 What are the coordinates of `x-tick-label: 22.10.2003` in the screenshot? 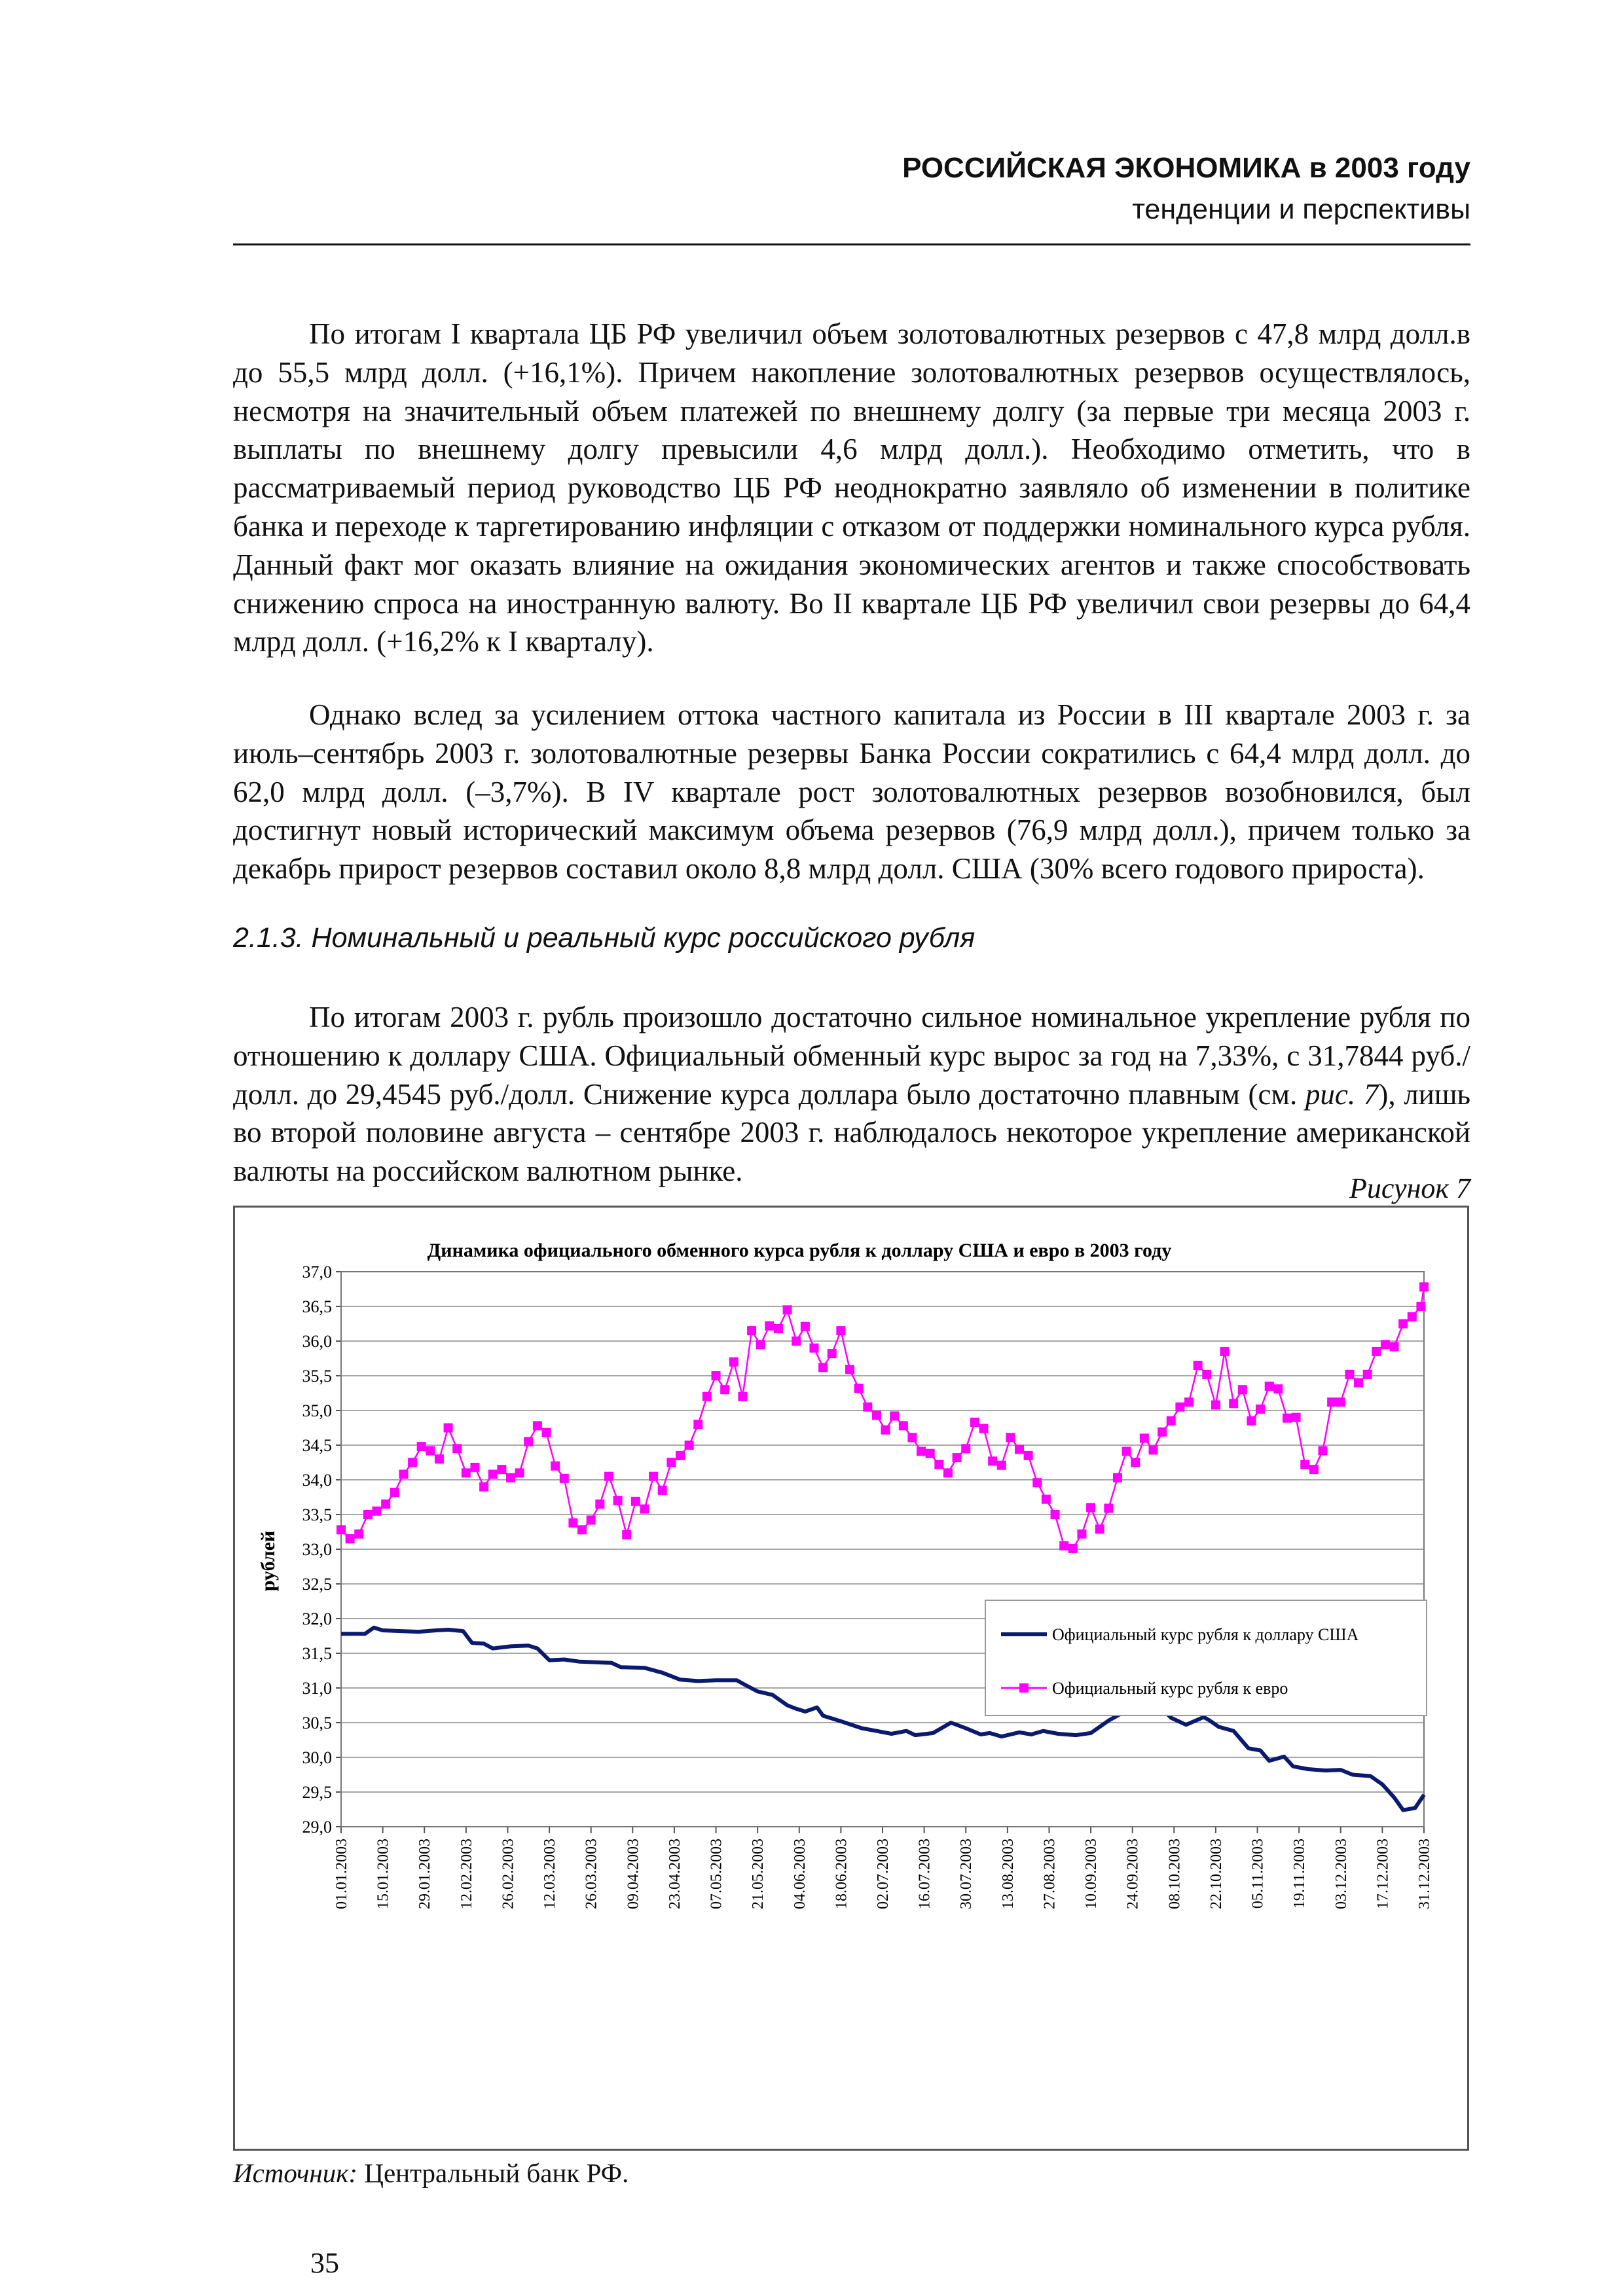 It's located at (1216, 1874).